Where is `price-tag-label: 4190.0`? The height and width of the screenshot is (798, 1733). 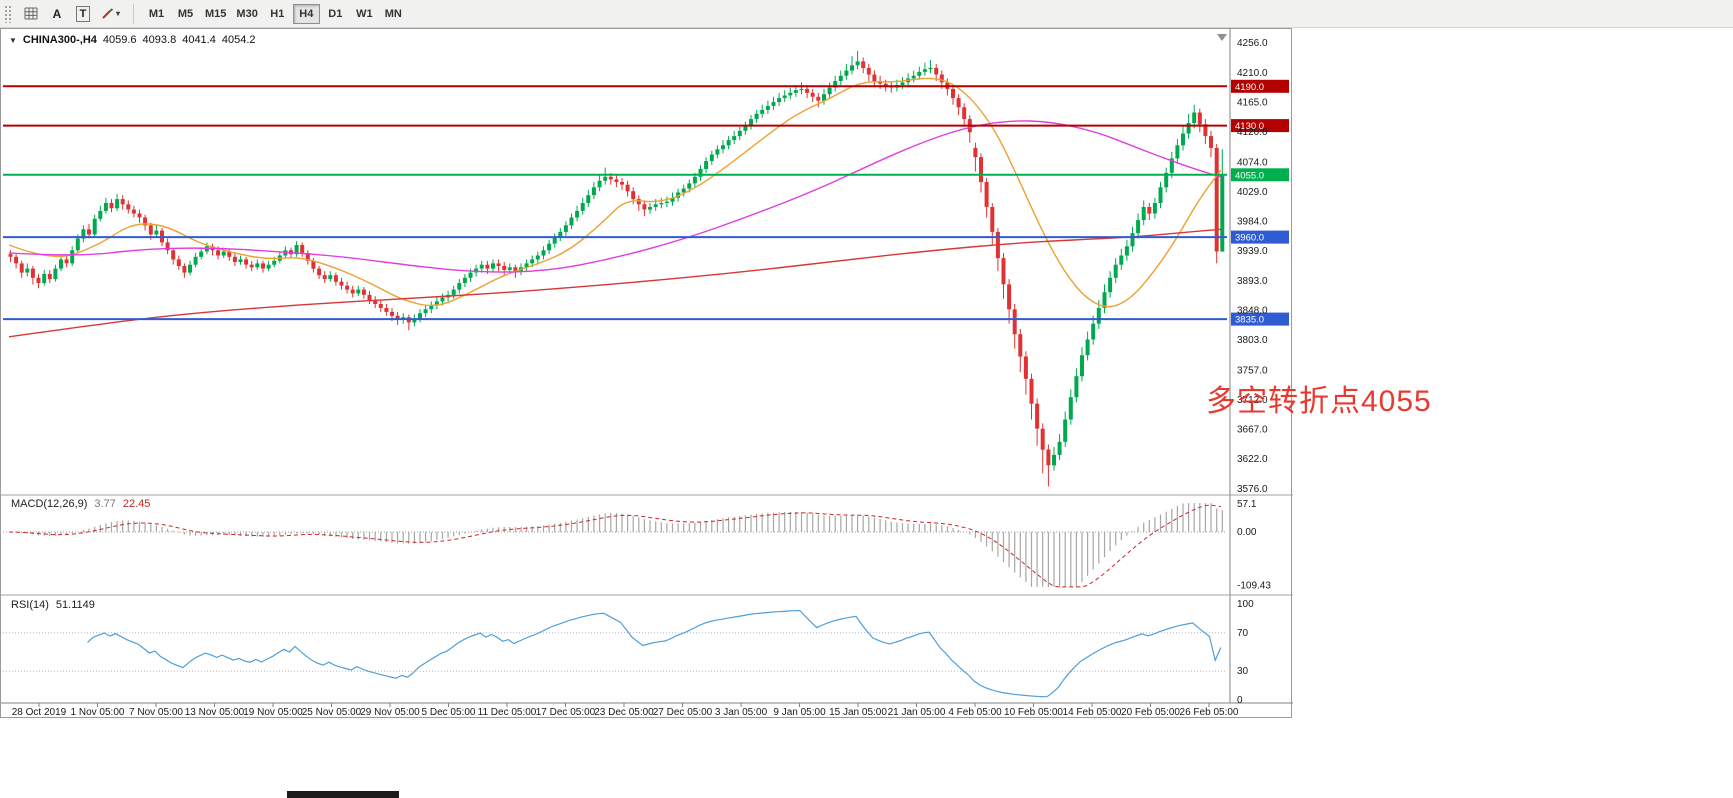 price-tag-label: 4190.0 is located at coordinates (1249, 87).